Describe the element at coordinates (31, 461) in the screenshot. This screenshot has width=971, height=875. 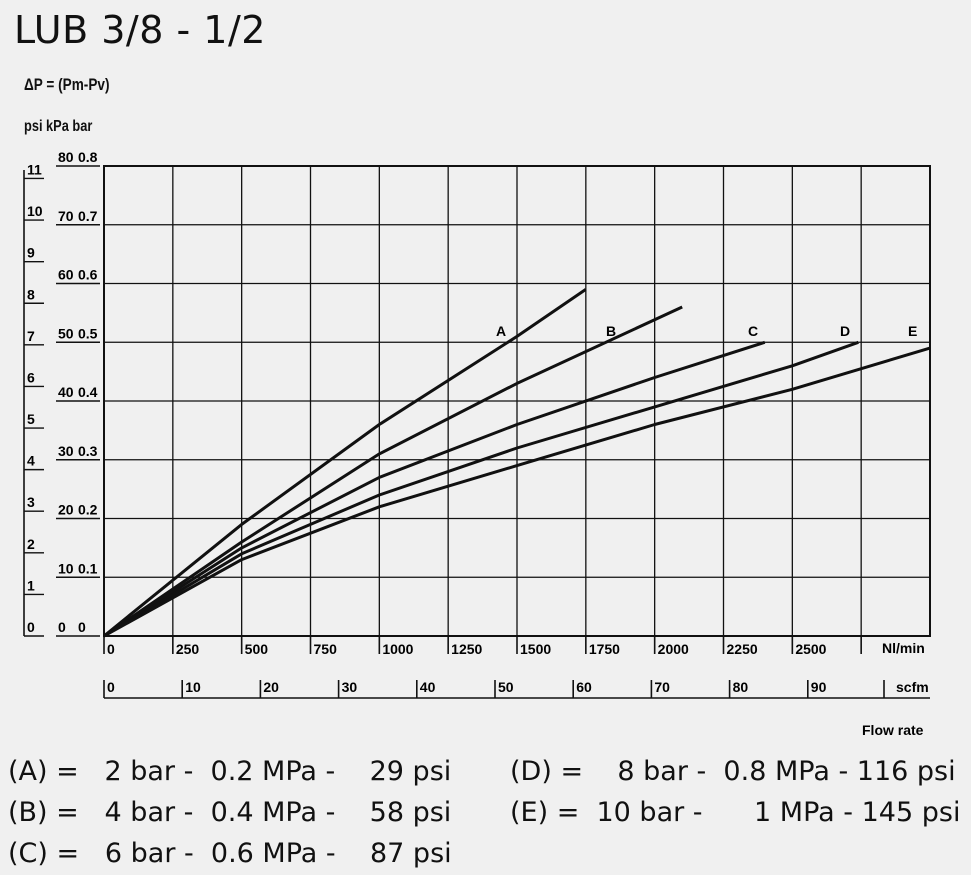
I see `y-tick-label-psi: 4` at that location.